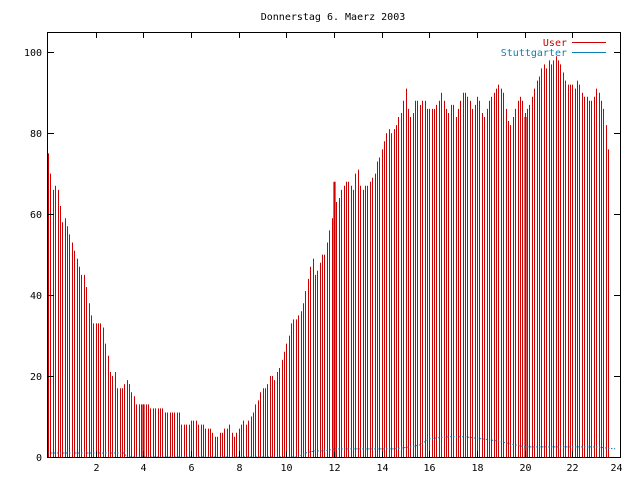 The height and width of the screenshot is (480, 640). What do you see at coordinates (534, 53) in the screenshot?
I see `legend-stuttgarter-label: Stuttgarter` at bounding box center [534, 53].